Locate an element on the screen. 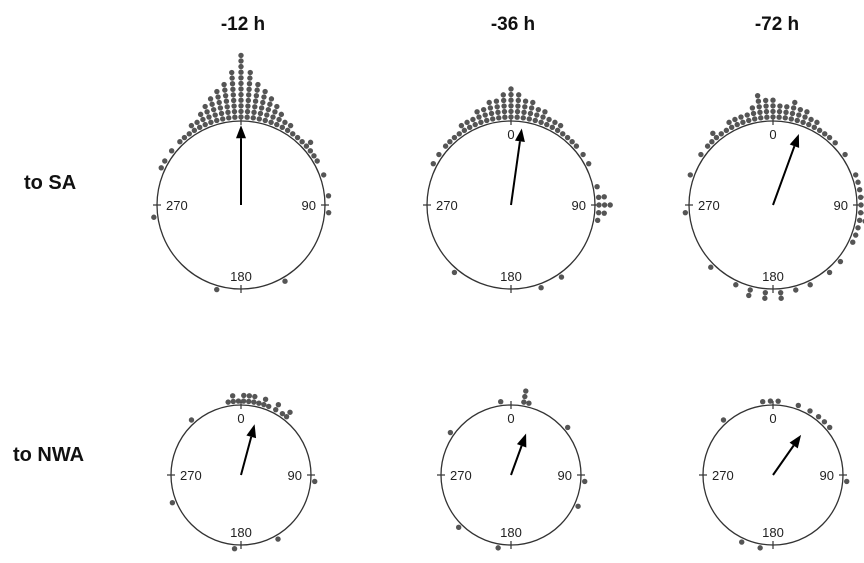  circular-plot-6: 0 90 180 270 is located at coordinates (774, 474).